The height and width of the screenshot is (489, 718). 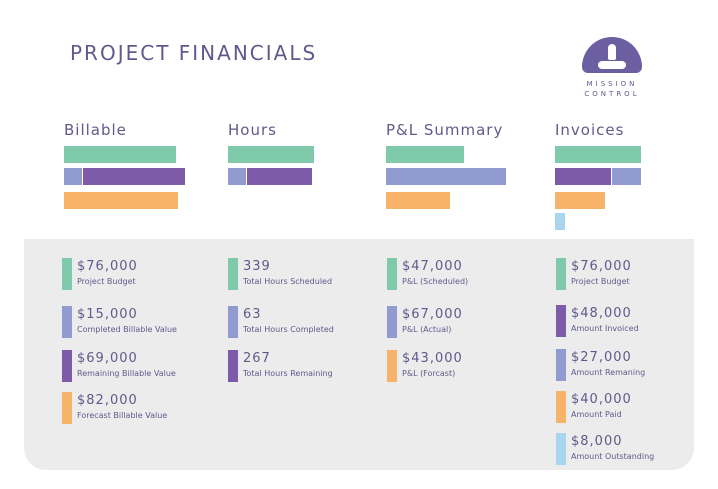 I want to click on legend-value: $15,000, so click(x=107, y=314).